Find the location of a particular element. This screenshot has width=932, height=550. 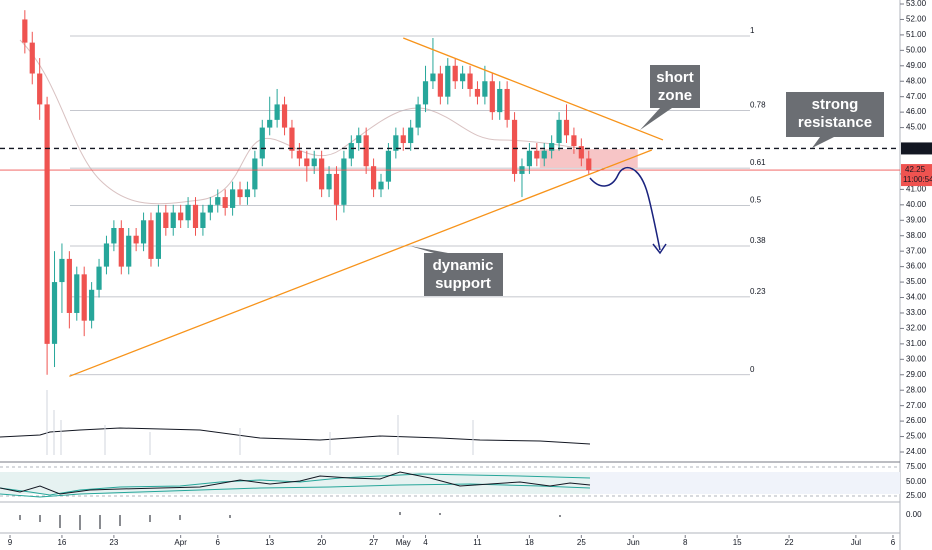

rsi-band-future is located at coordinates (745, 483).